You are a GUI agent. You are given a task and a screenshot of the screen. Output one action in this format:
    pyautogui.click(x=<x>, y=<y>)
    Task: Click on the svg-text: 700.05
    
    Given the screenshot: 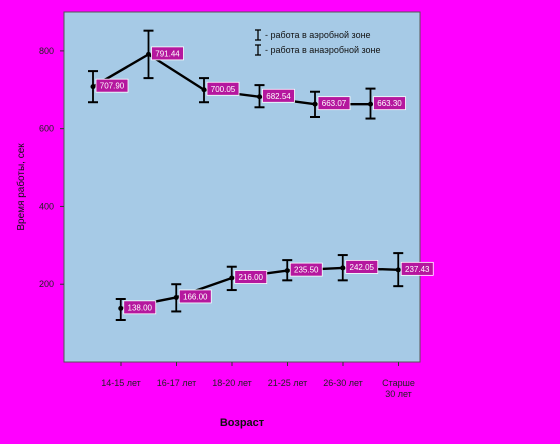 What is the action you would take?
    pyautogui.click(x=223, y=89)
    